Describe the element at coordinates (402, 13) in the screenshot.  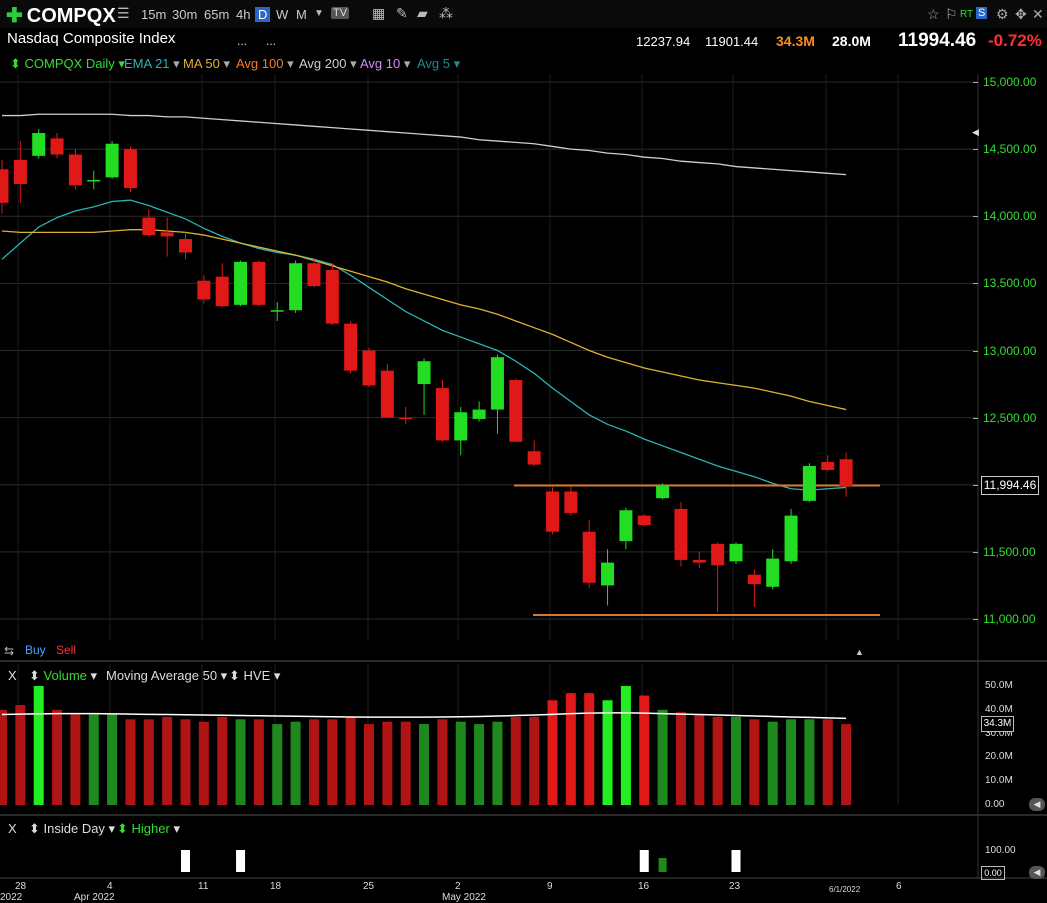
I see `pencil-icon: ✎` at that location.